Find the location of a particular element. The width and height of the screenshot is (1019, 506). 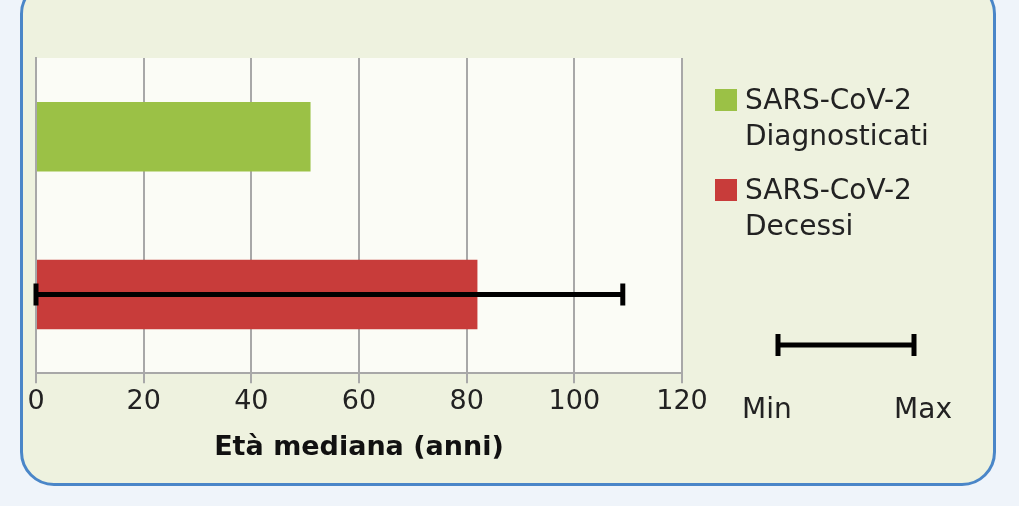

x-tick-label: 120 is located at coordinates (682, 400).